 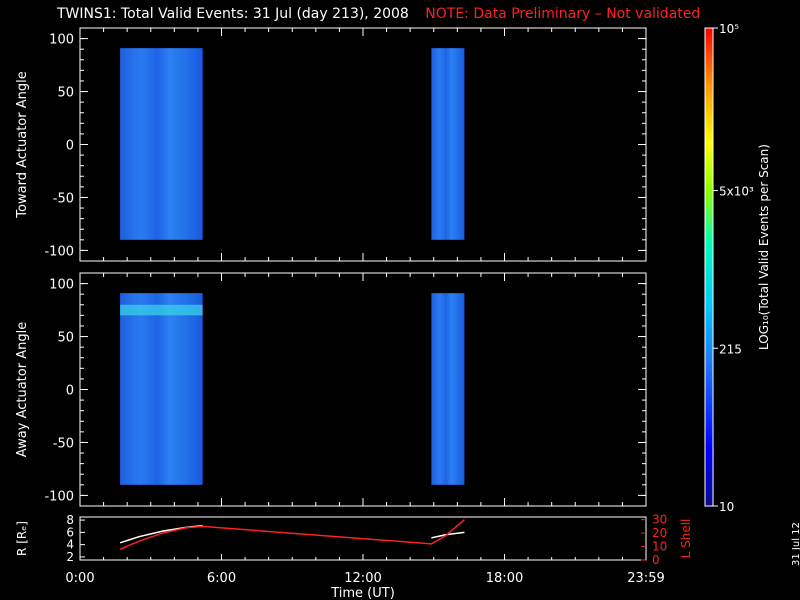 I want to click on x-axis-label: Time (UT), so click(x=362, y=593).